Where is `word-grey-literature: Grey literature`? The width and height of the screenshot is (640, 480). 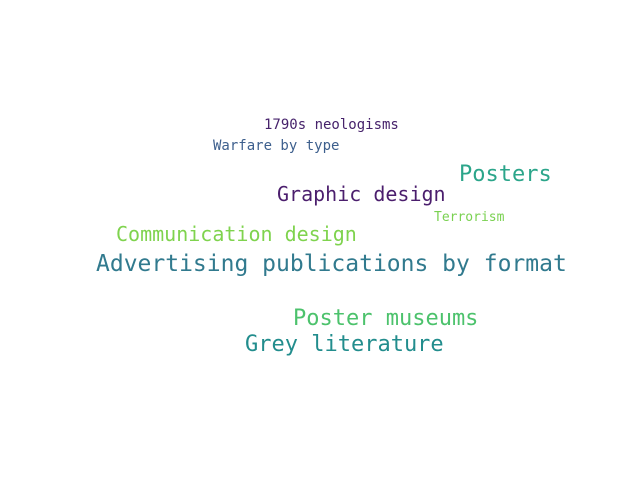 word-grey-literature: Grey literature is located at coordinates (344, 344).